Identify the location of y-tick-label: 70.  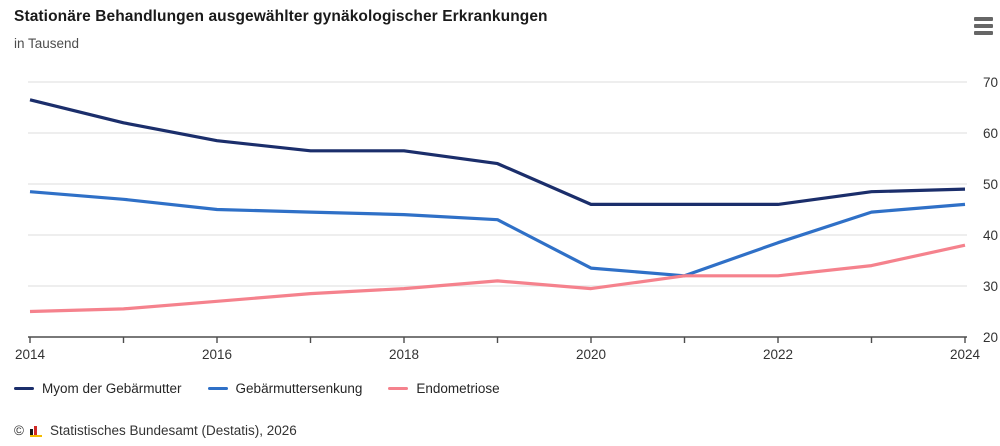
(990, 82).